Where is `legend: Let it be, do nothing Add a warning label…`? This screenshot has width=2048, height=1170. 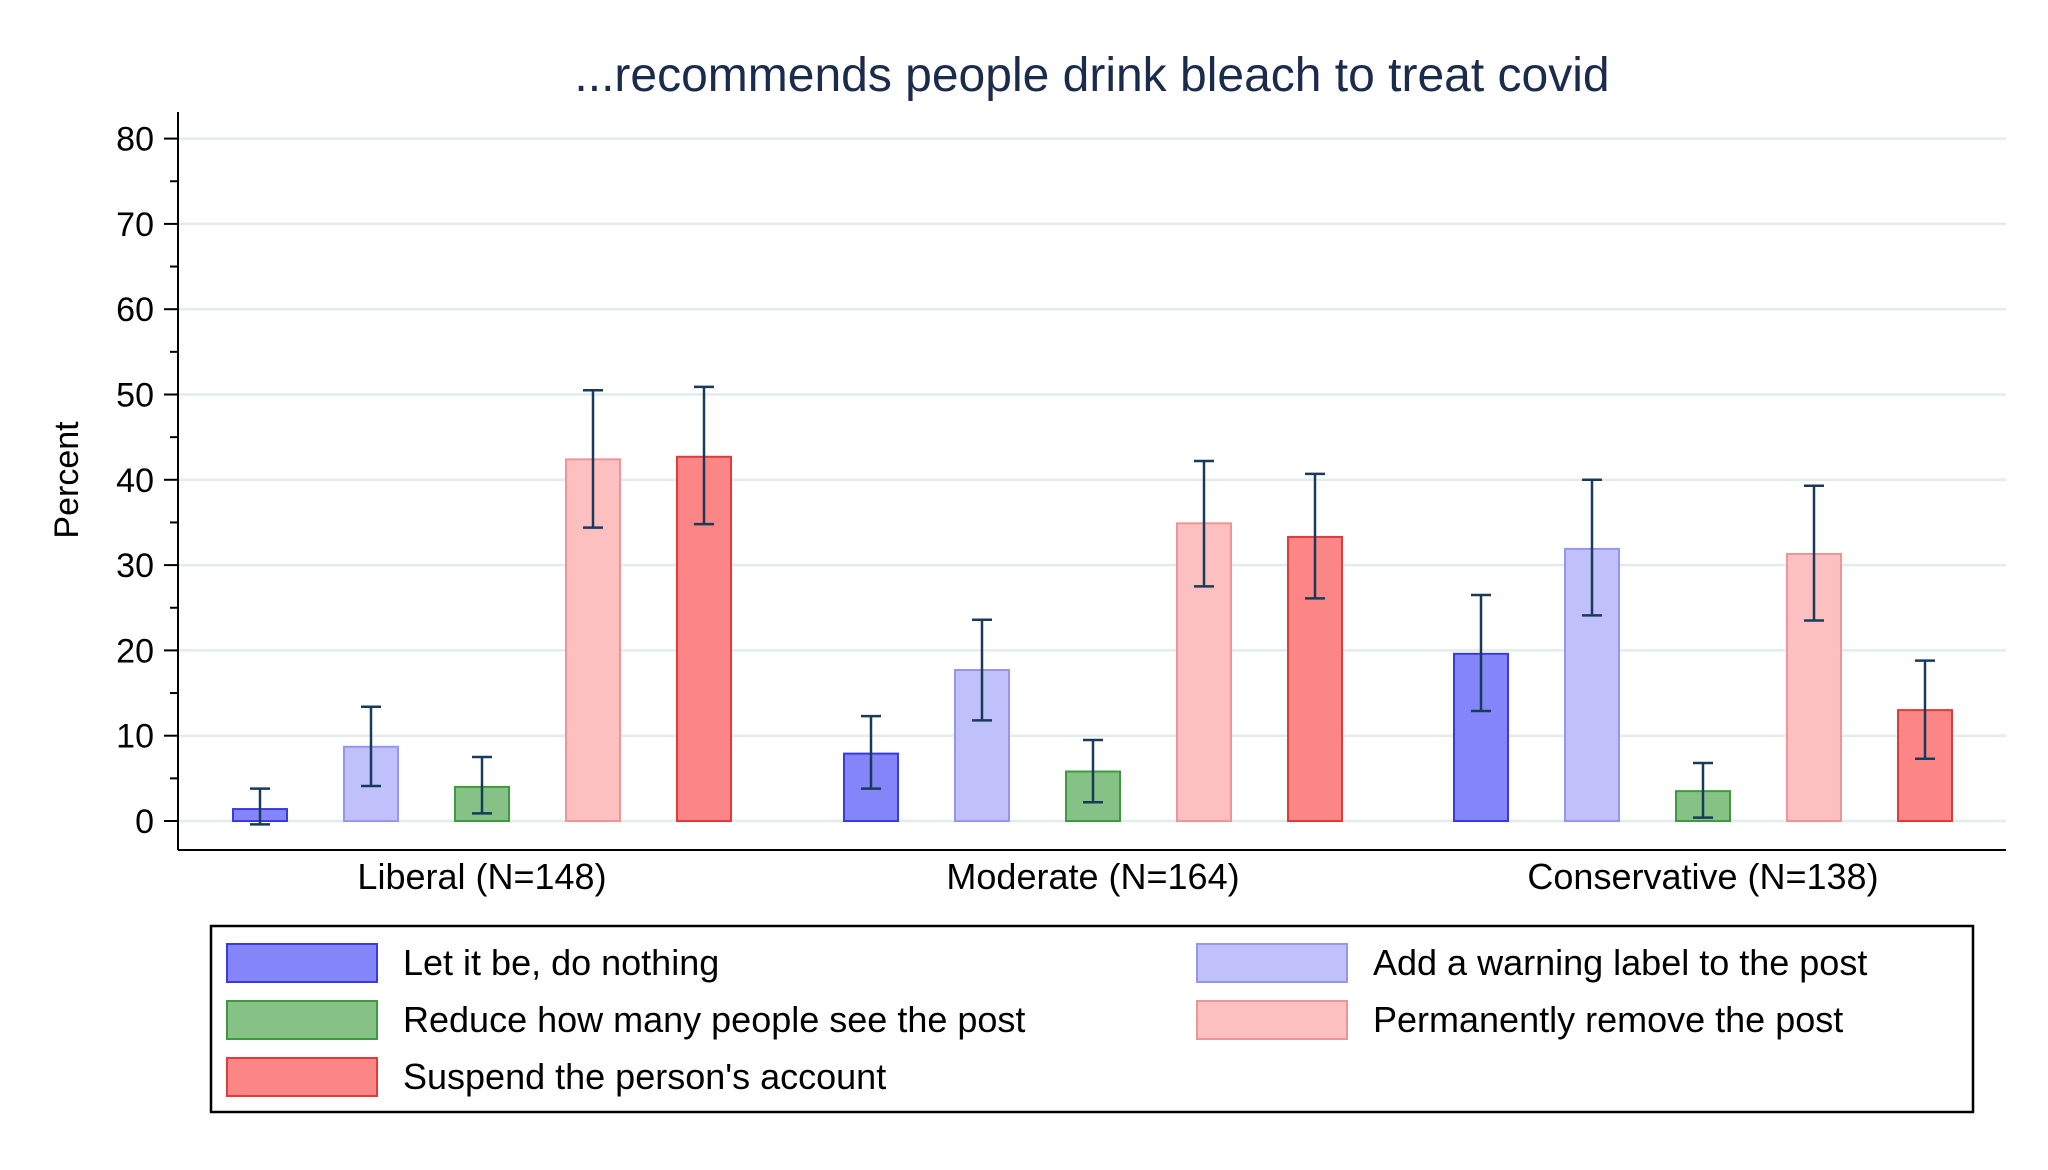
legend: Let it be, do nothing Add a warning label… is located at coordinates (1092, 1019).